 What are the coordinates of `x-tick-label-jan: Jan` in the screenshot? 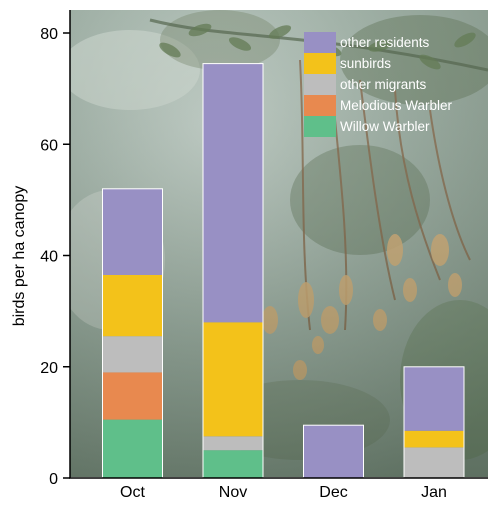 It's located at (434, 492).